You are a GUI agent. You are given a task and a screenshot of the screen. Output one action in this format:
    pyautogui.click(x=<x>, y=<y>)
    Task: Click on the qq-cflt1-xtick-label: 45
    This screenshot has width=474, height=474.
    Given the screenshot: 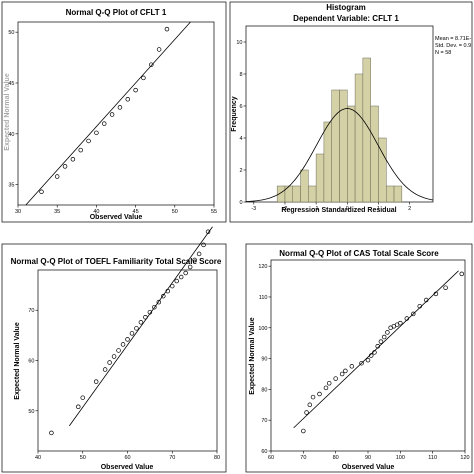 What is the action you would take?
    pyautogui.click(x=136, y=212)
    